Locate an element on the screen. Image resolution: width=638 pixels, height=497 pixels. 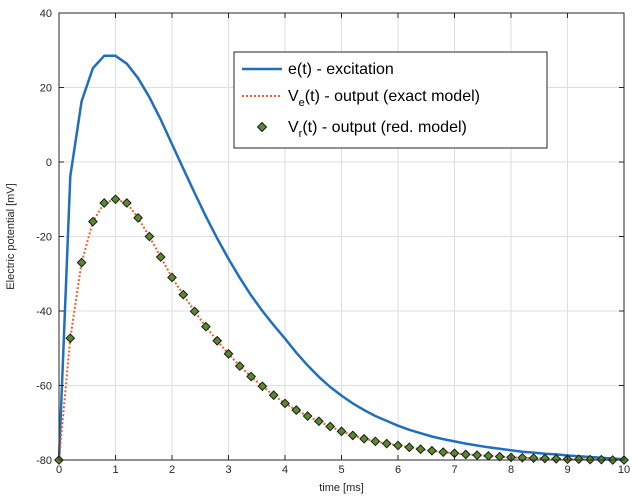
y-tick-label: 20 is located at coordinates (46, 89).